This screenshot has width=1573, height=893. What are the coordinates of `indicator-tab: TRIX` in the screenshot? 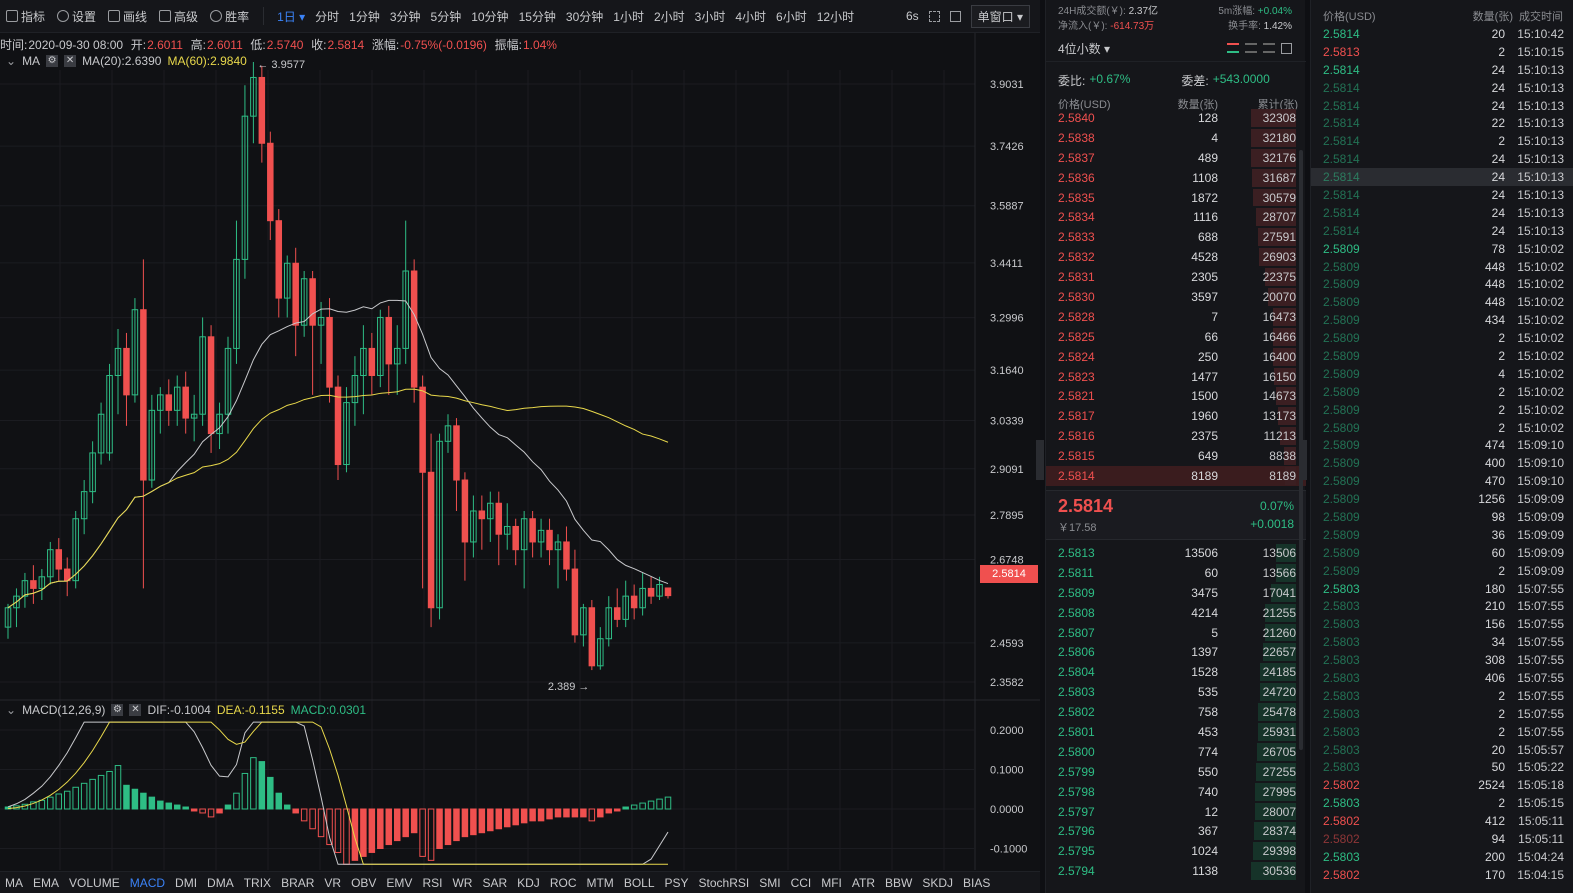 It's located at (257, 882).